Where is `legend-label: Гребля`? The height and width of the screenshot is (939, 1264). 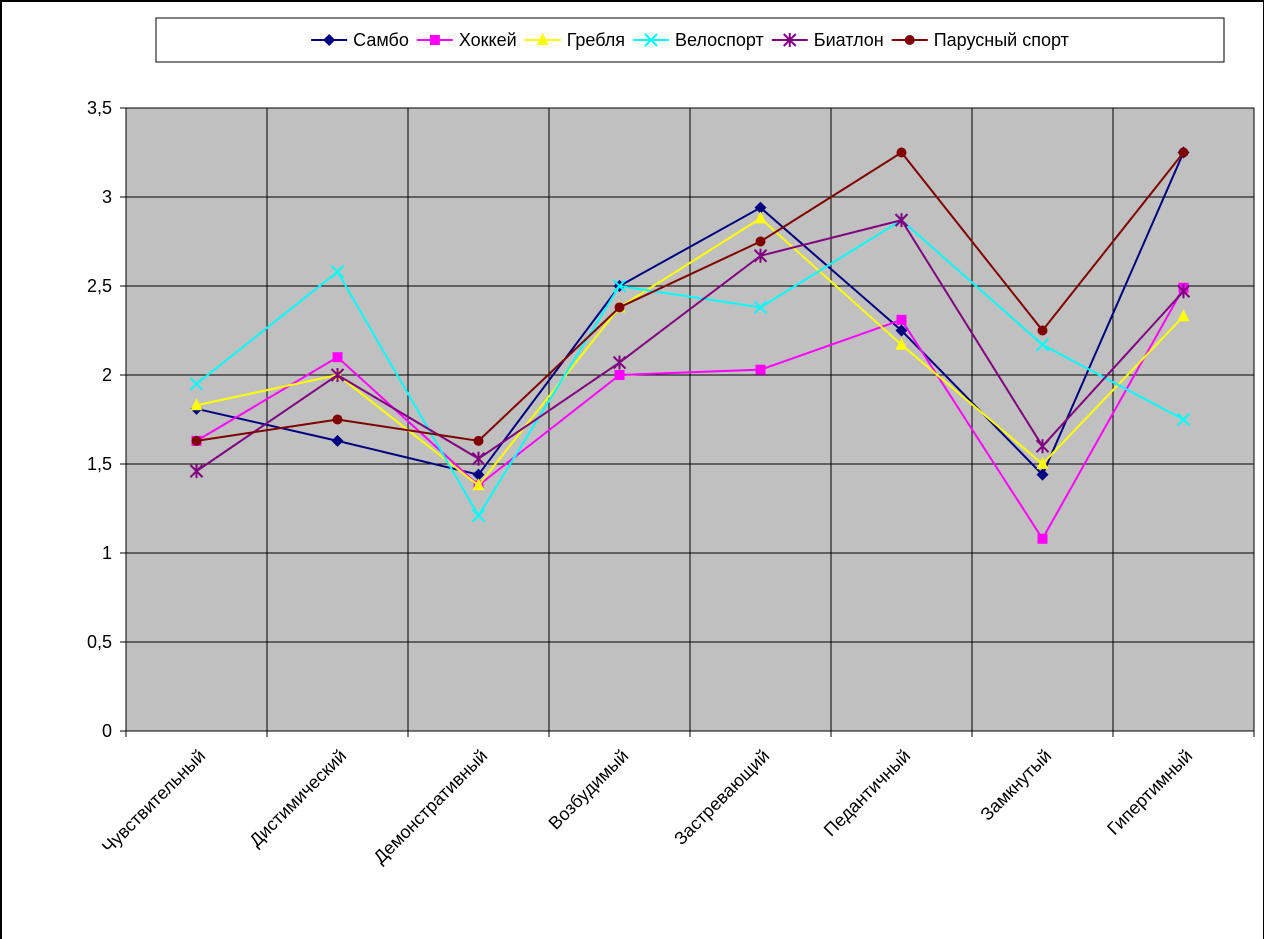 legend-label: Гребля is located at coordinates (596, 40).